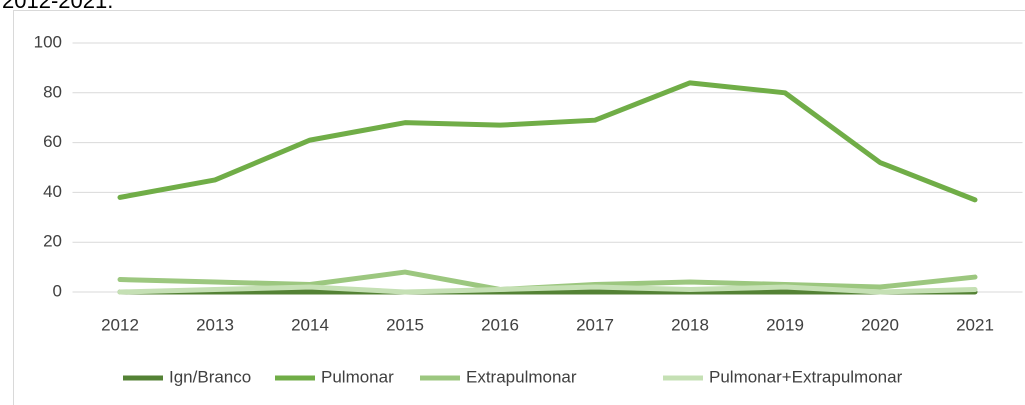 The image size is (1025, 405). I want to click on legend-label: Pulmonar, so click(357, 376).